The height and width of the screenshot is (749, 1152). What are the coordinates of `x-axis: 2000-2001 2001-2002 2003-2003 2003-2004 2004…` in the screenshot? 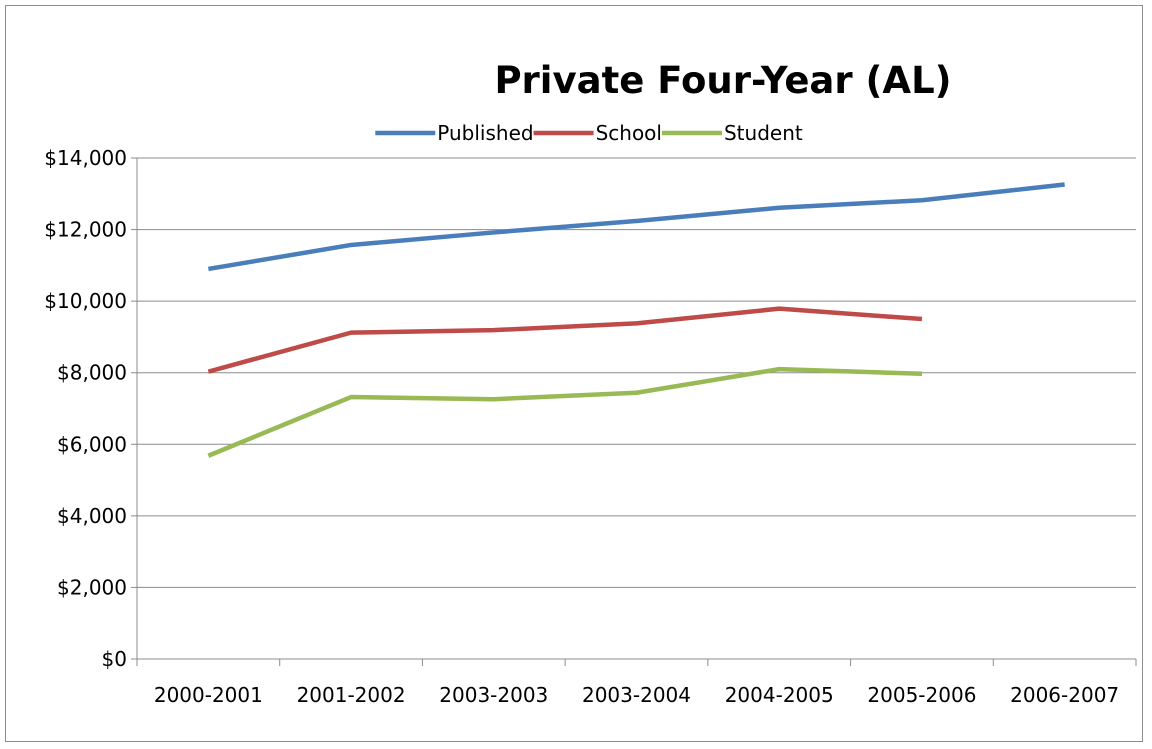 It's located at (636, 682).